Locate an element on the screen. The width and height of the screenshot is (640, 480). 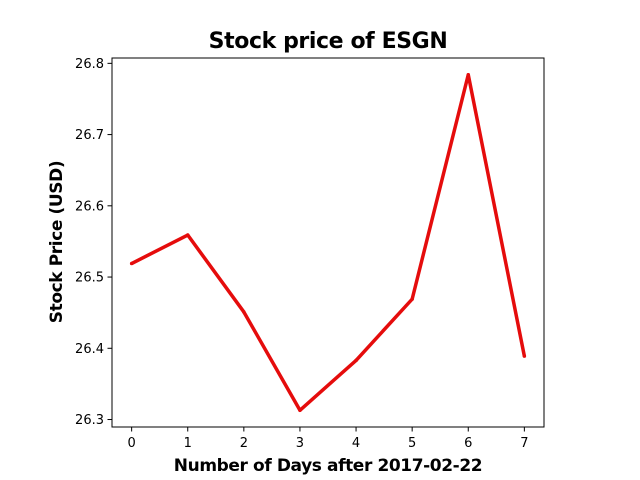
y-tick-label: 26.5 is located at coordinates (89, 278).